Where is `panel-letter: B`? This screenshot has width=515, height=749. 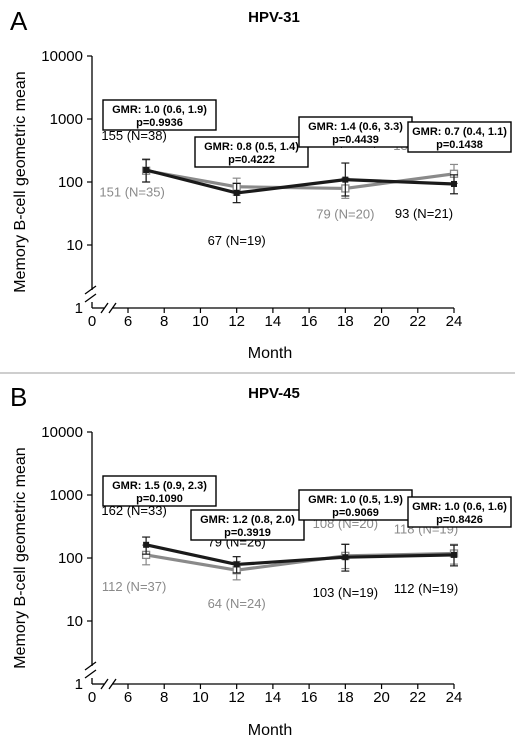
panel-letter: B is located at coordinates (18, 397).